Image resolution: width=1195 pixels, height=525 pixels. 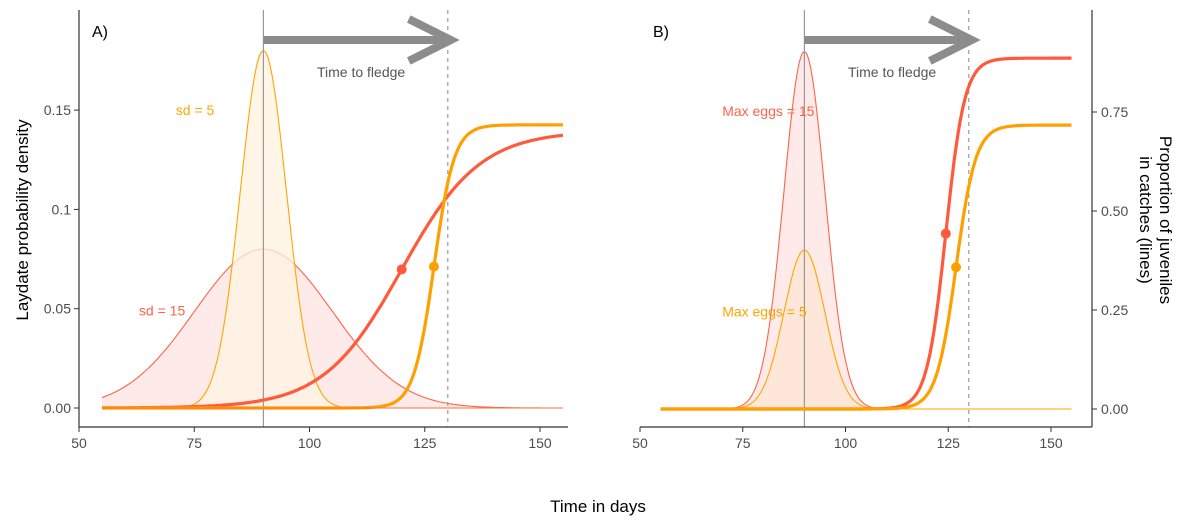 I want to click on series-annotation-1: sd = 15, so click(x=162, y=311).